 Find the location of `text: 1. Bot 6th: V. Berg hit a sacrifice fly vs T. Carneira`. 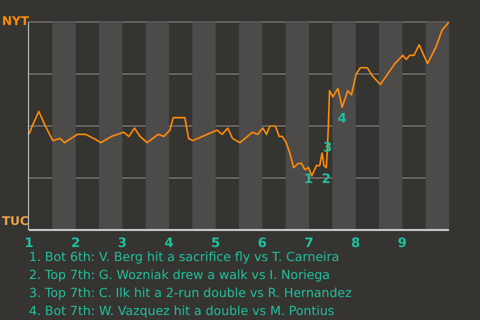

text: 1. Bot 6th: V. Berg hit a sacrifice fly vs T. Carneira is located at coordinates (184, 256).